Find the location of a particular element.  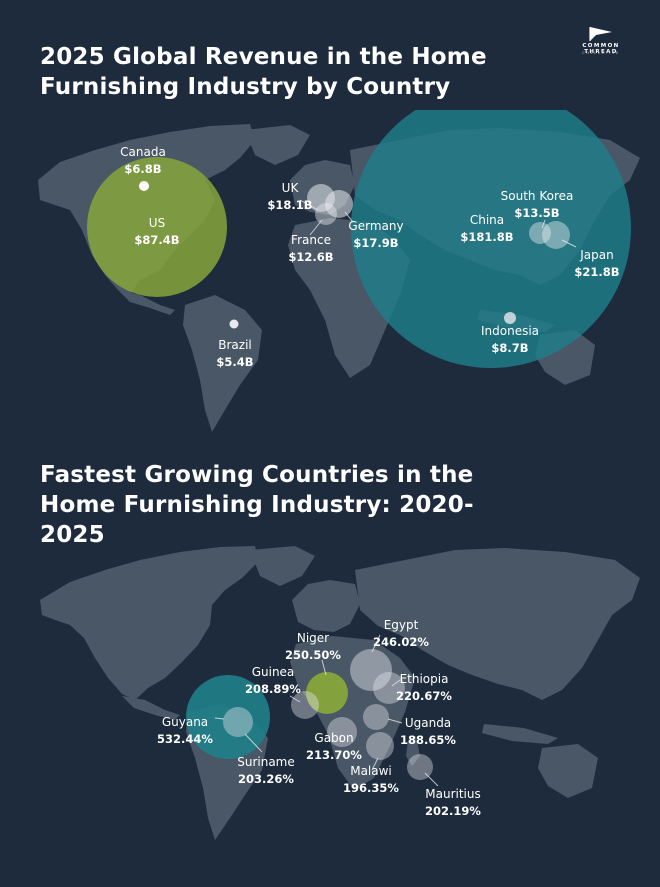

label-egypt: Egypt 246.02% is located at coordinates (401, 634).